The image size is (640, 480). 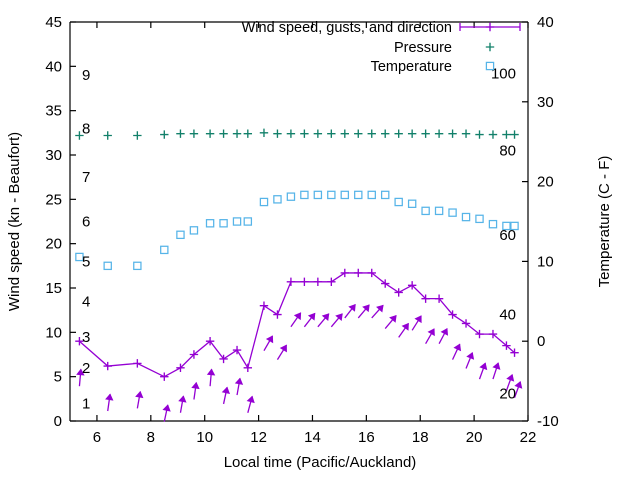 I want to click on legend-item: Pressure, so click(x=444, y=48).